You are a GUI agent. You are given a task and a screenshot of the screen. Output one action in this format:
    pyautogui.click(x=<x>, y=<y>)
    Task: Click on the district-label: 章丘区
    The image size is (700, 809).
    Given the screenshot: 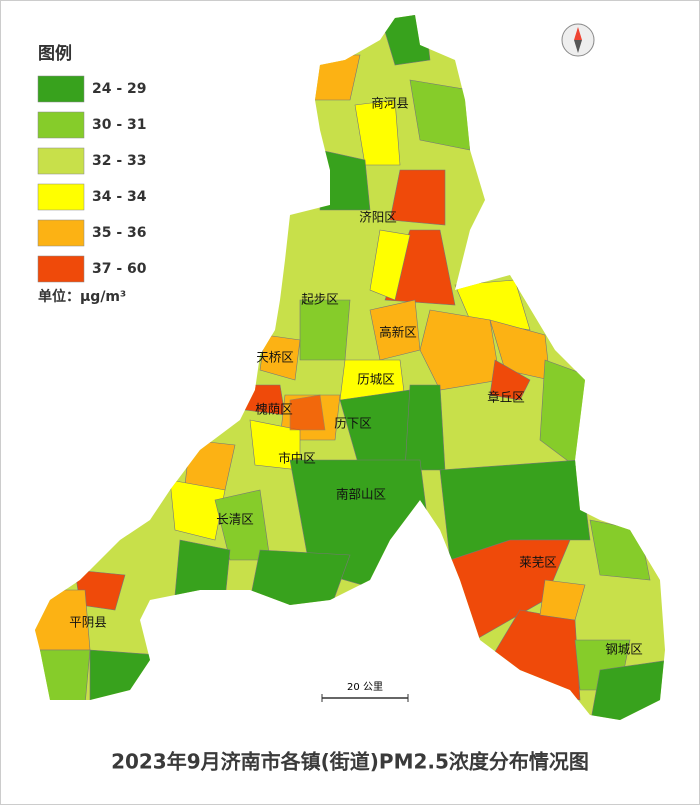 What is the action you would take?
    pyautogui.click(x=506, y=397)
    